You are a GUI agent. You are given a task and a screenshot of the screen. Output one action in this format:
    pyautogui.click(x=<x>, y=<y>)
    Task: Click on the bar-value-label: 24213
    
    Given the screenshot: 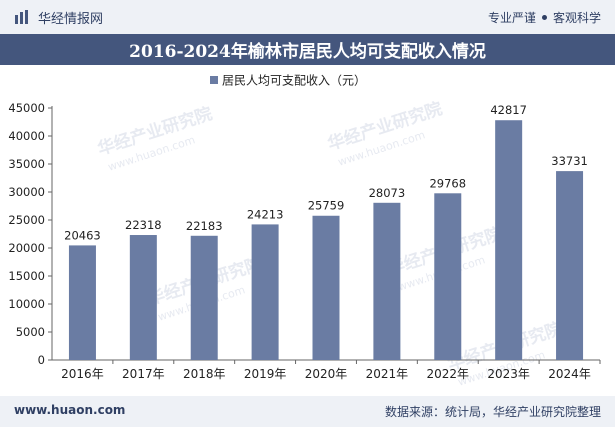 What is the action you would take?
    pyautogui.click(x=265, y=214)
    